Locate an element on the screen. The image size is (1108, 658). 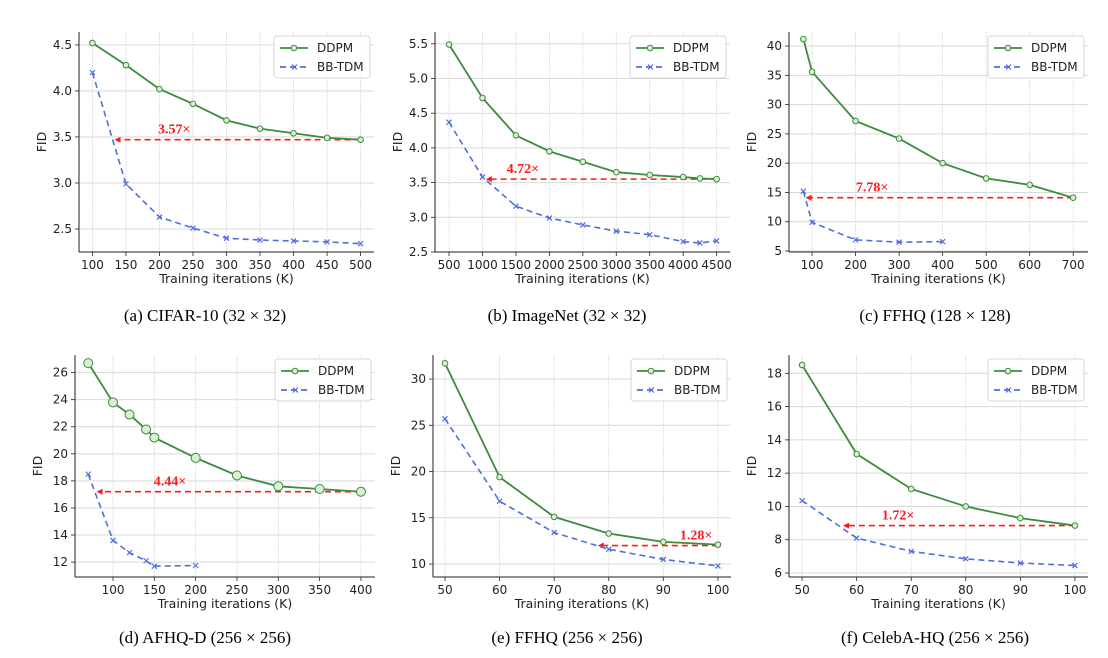
x-tick-label: 600 is located at coordinates (1029, 265).